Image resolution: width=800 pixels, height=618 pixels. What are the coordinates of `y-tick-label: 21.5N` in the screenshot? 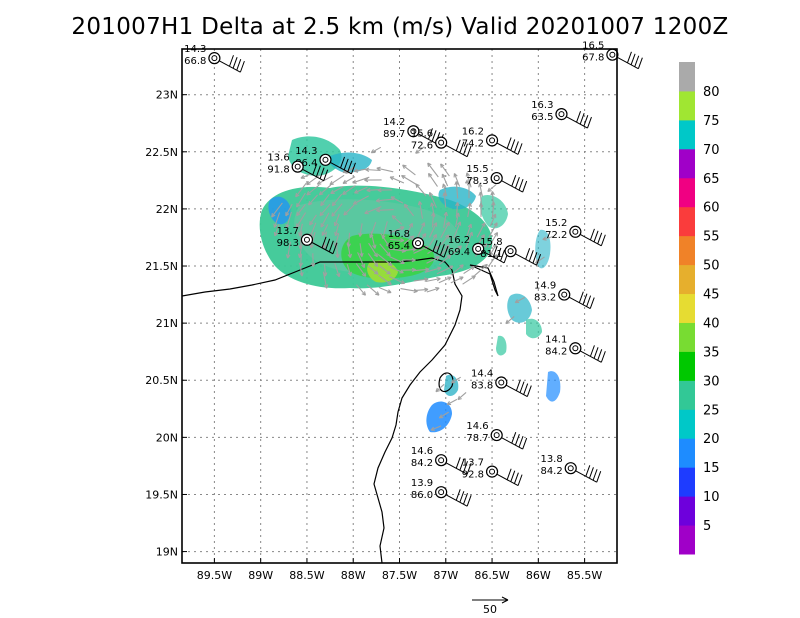 It's located at (161, 266).